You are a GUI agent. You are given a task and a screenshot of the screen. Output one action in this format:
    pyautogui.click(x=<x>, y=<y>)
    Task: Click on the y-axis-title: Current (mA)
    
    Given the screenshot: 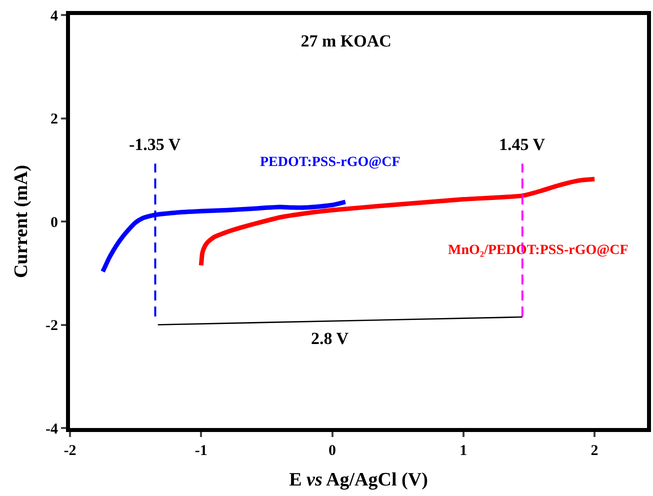 What is the action you would take?
    pyautogui.click(x=21, y=221)
    